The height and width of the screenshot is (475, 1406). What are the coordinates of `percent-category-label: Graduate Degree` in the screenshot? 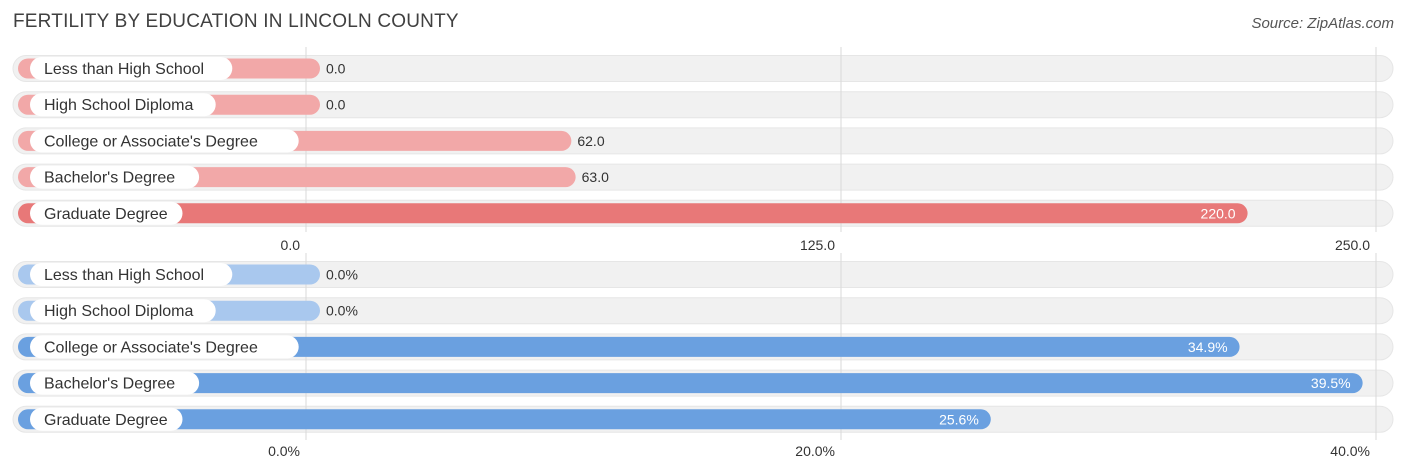 It's located at (106, 420).